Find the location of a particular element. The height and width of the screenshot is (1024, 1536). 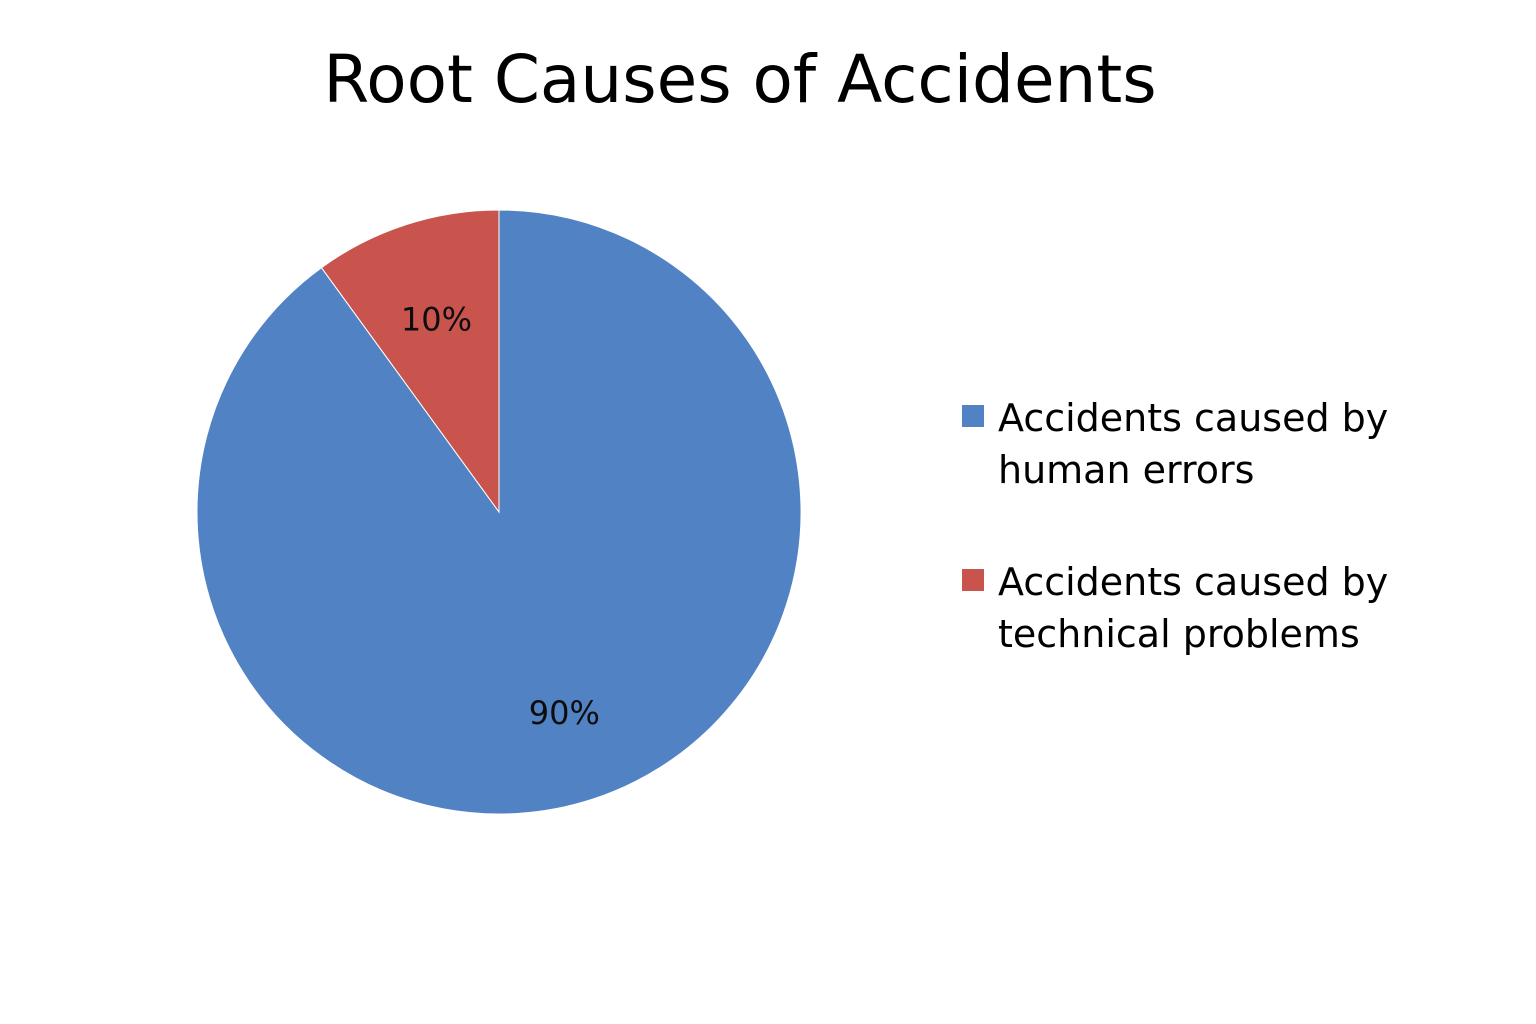

pie-data-labels: 90% 10% is located at coordinates (500, 516).